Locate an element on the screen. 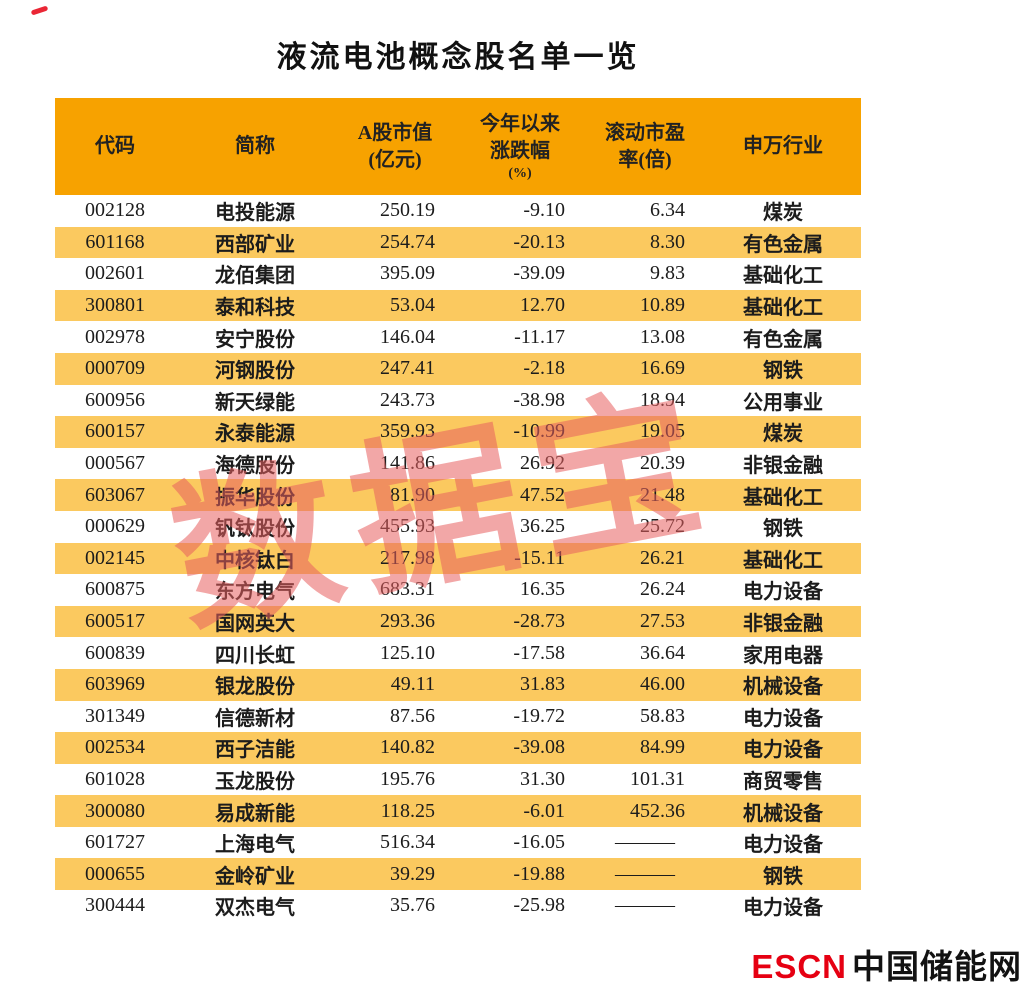  table-cell: -19.88 is located at coordinates (520, 874).